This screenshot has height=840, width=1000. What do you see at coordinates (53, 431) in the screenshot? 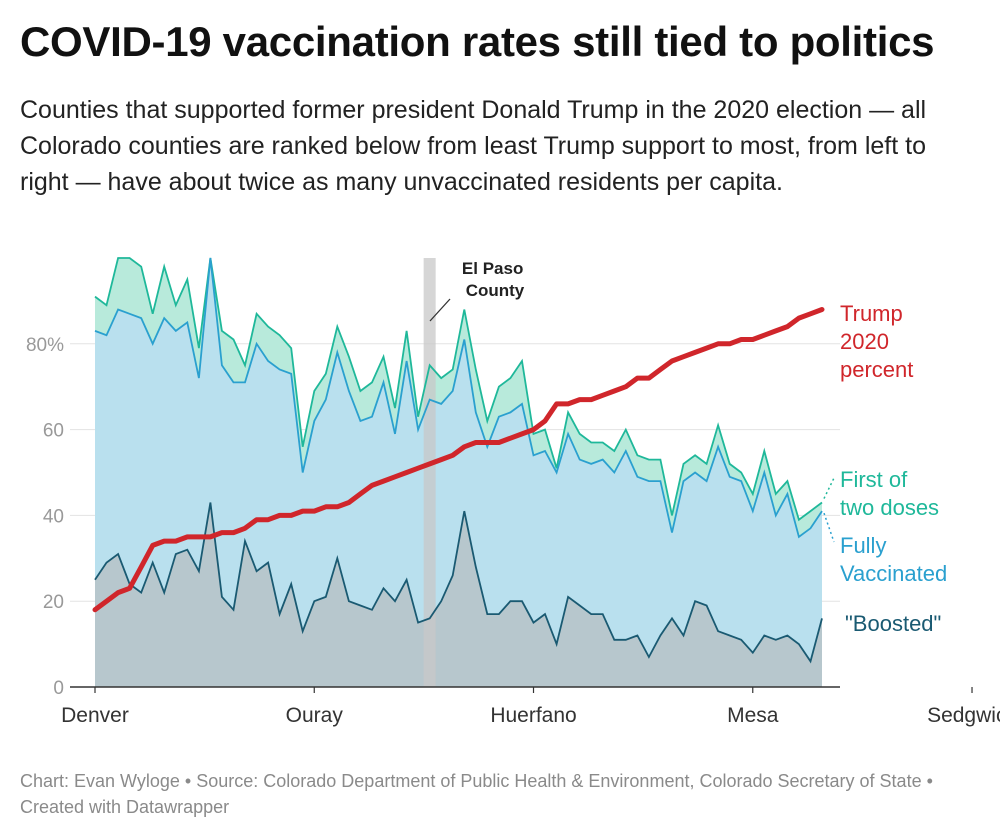
I see `y-tick-label: 60` at bounding box center [53, 431].